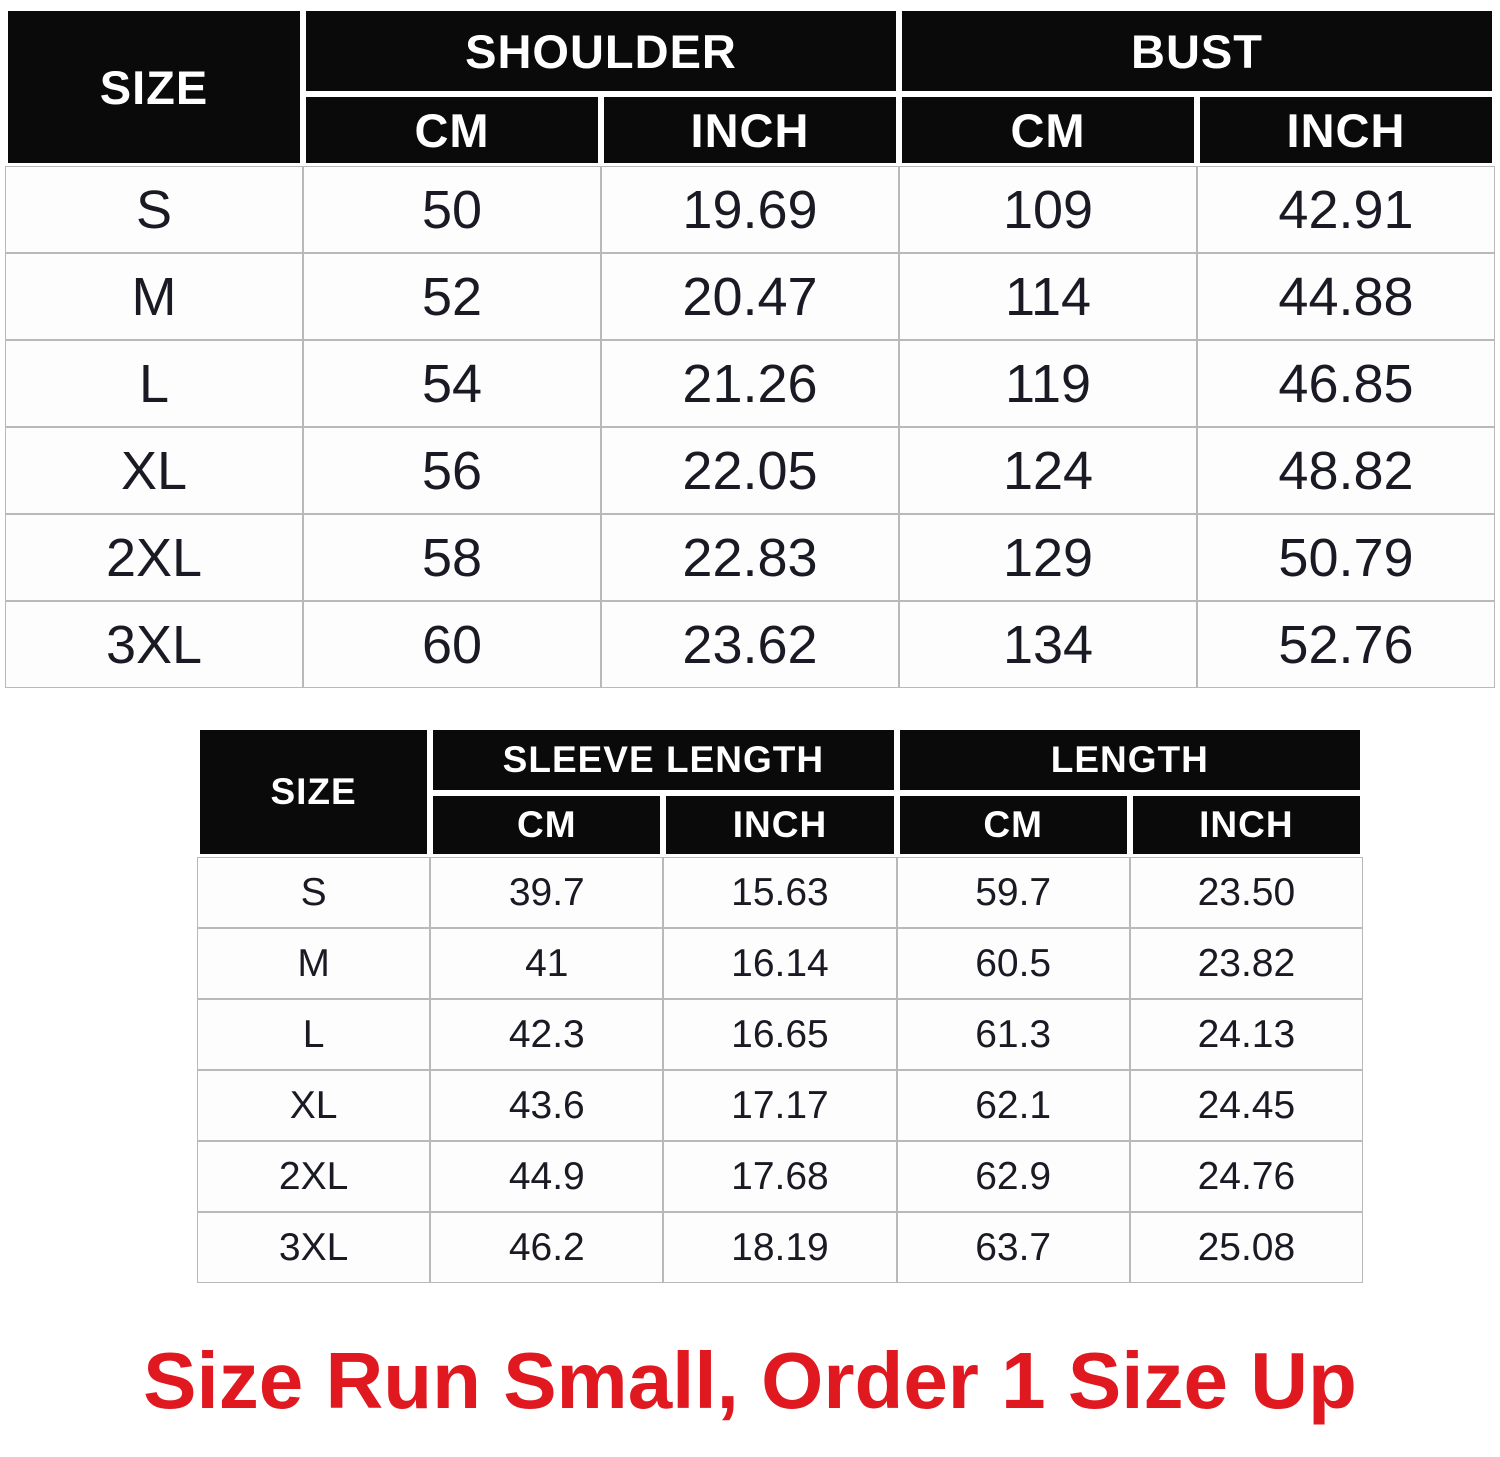 The image size is (1500, 1457). I want to click on t2-group-header-length: LENGTH, so click(1129, 760).